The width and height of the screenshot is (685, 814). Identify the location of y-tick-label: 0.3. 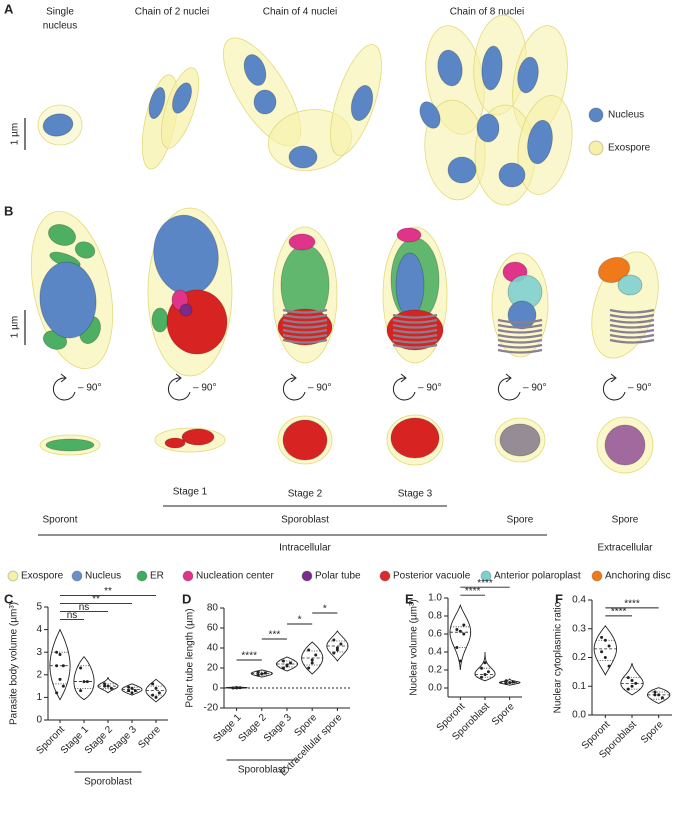
(579, 628).